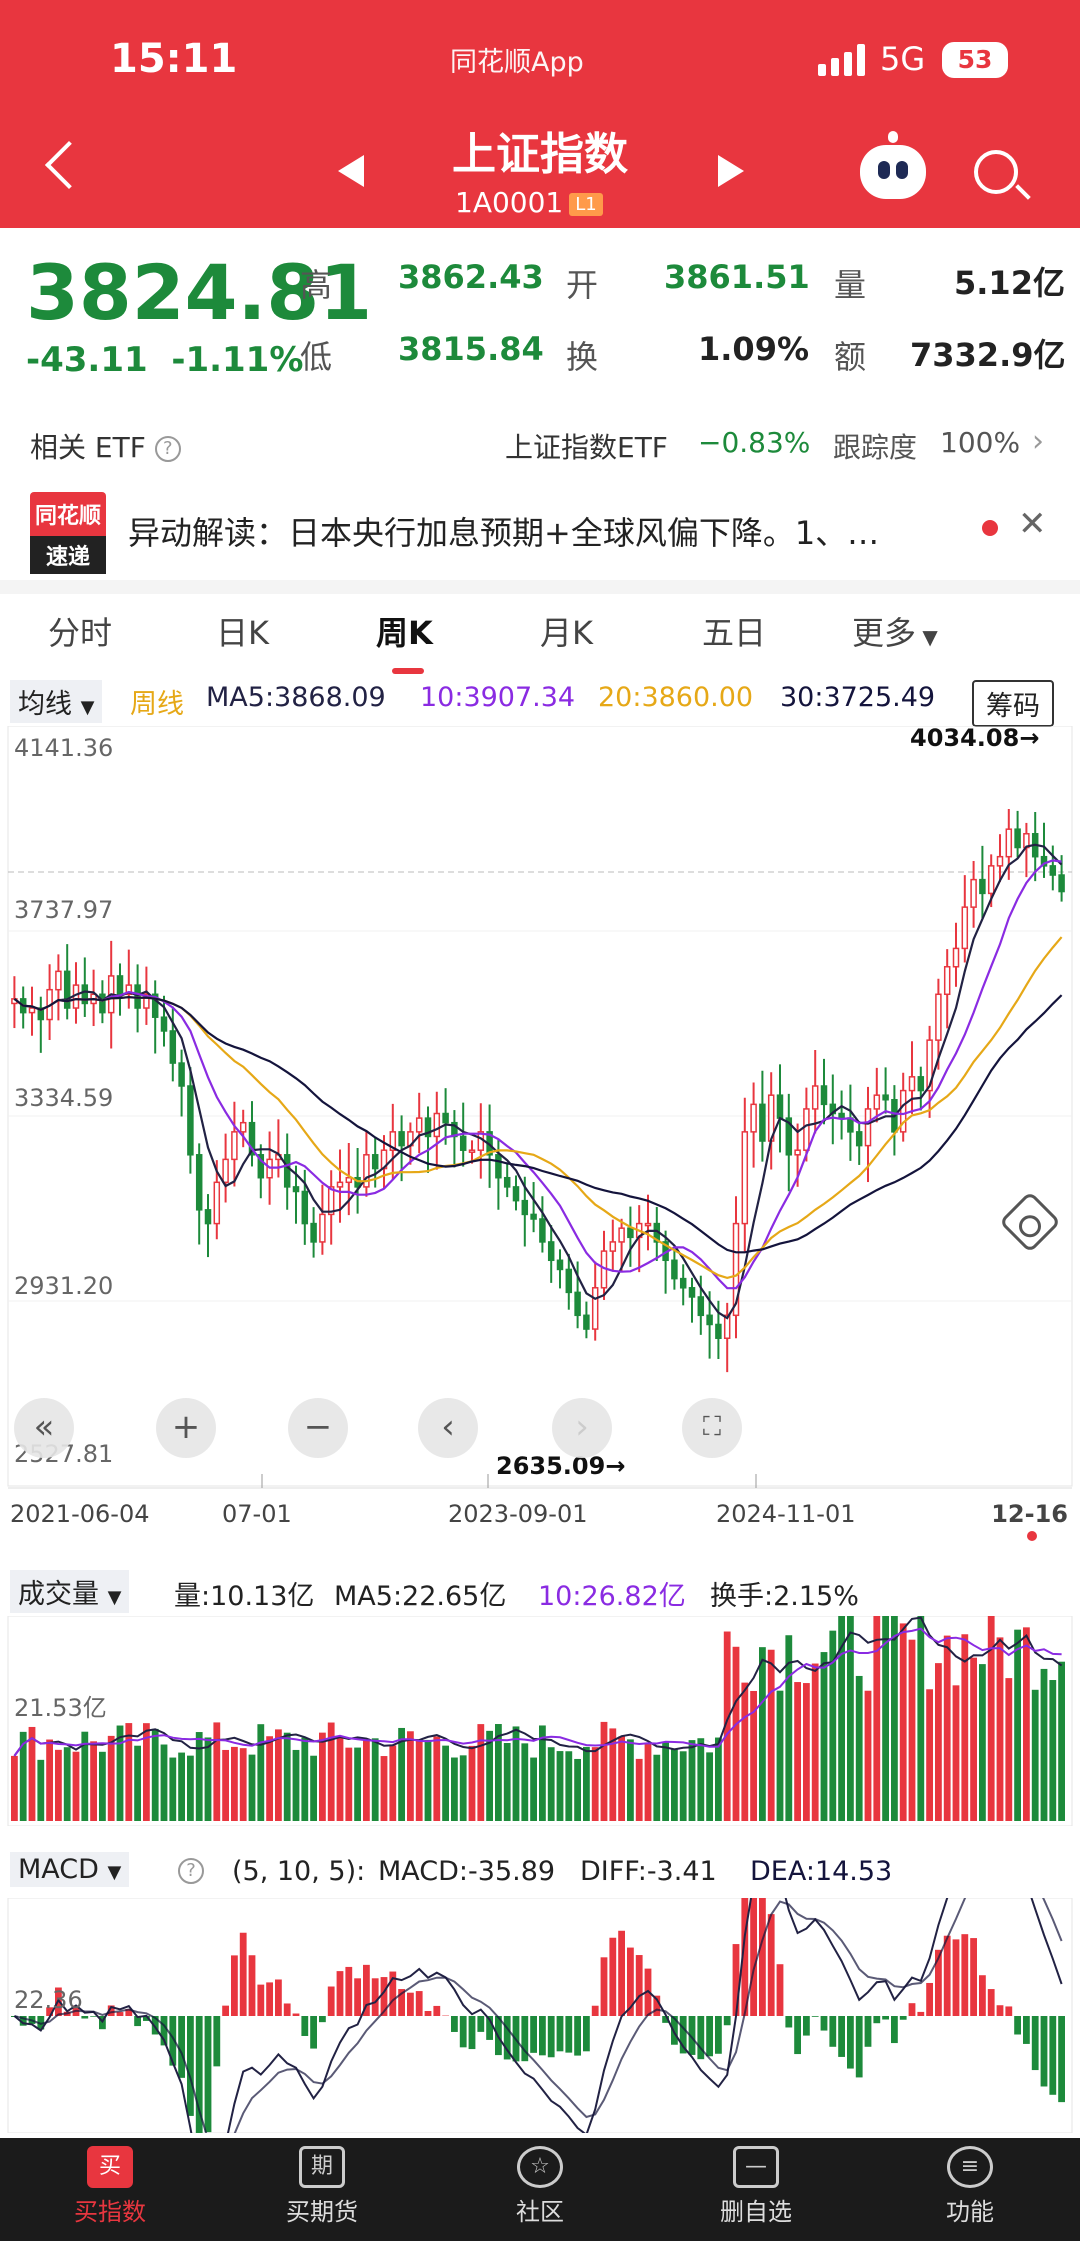 The height and width of the screenshot is (2241, 1080). What do you see at coordinates (970, 2186) in the screenshot?
I see `nav-functions: ≡ 功能` at bounding box center [970, 2186].